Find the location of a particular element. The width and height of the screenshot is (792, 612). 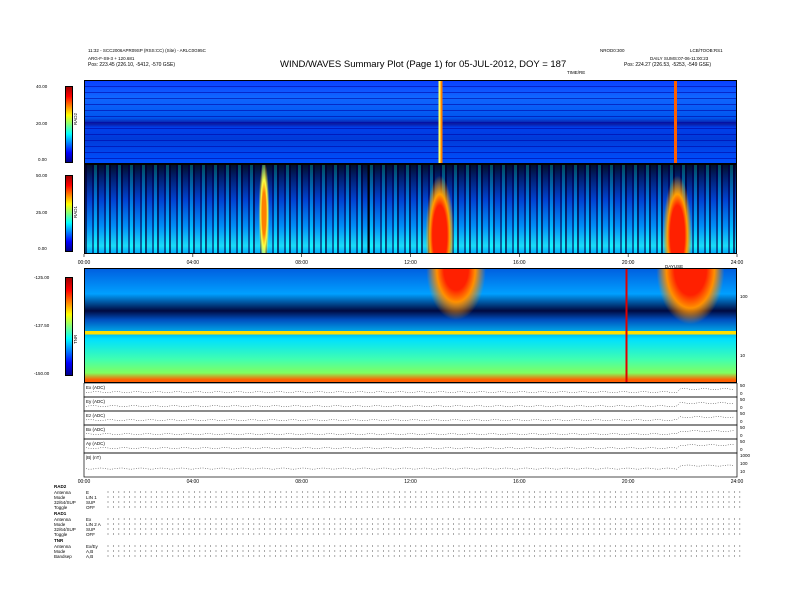

tnr-ylabel: TNR is located at coordinates (75, 339).